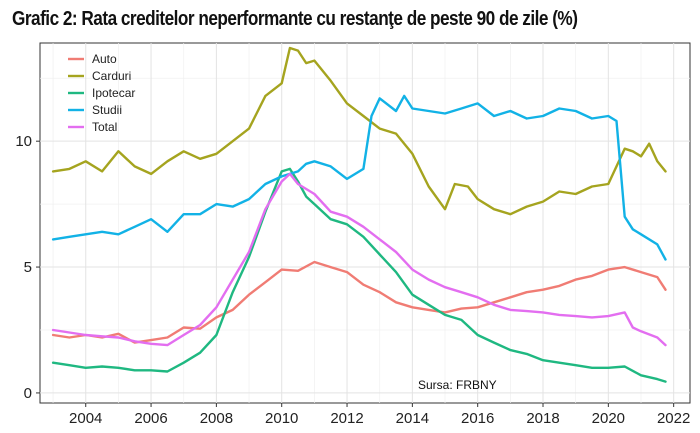 This screenshot has height=433, width=700. Describe the element at coordinates (150, 418) in the screenshot. I see `x-tick-label: 2006` at that location.